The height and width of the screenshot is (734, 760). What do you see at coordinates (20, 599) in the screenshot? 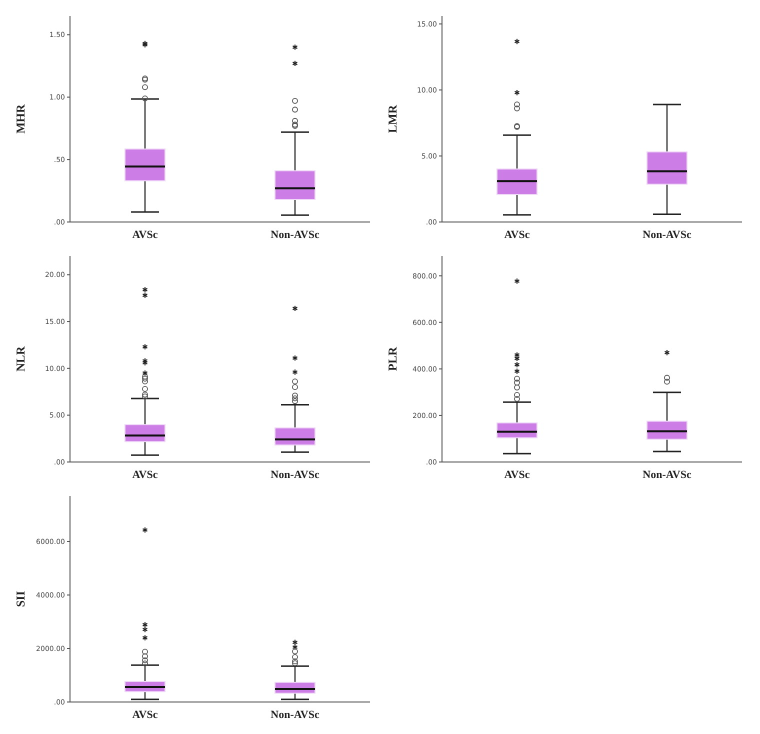
I see `y-axis-title: SII` at bounding box center [20, 599].